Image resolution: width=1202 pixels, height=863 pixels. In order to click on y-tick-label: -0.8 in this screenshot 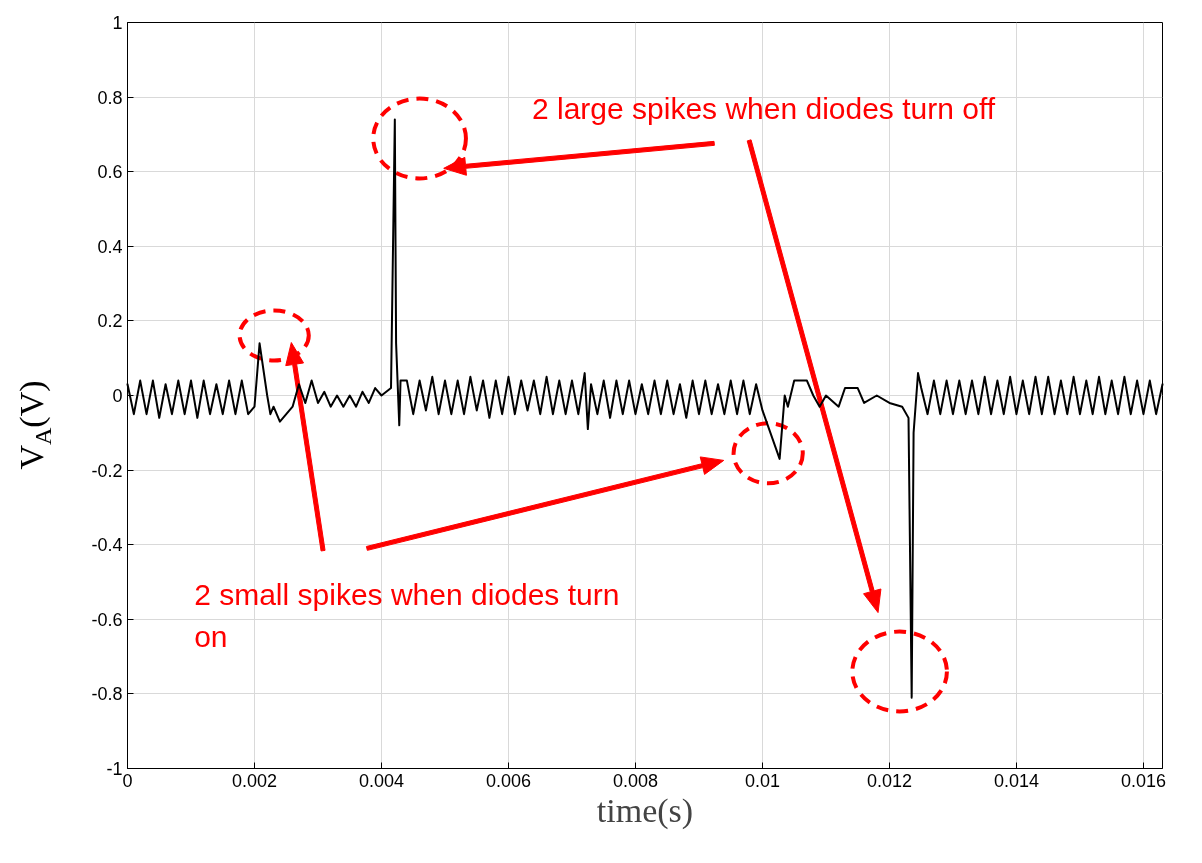, I will do `click(107, 694)`.